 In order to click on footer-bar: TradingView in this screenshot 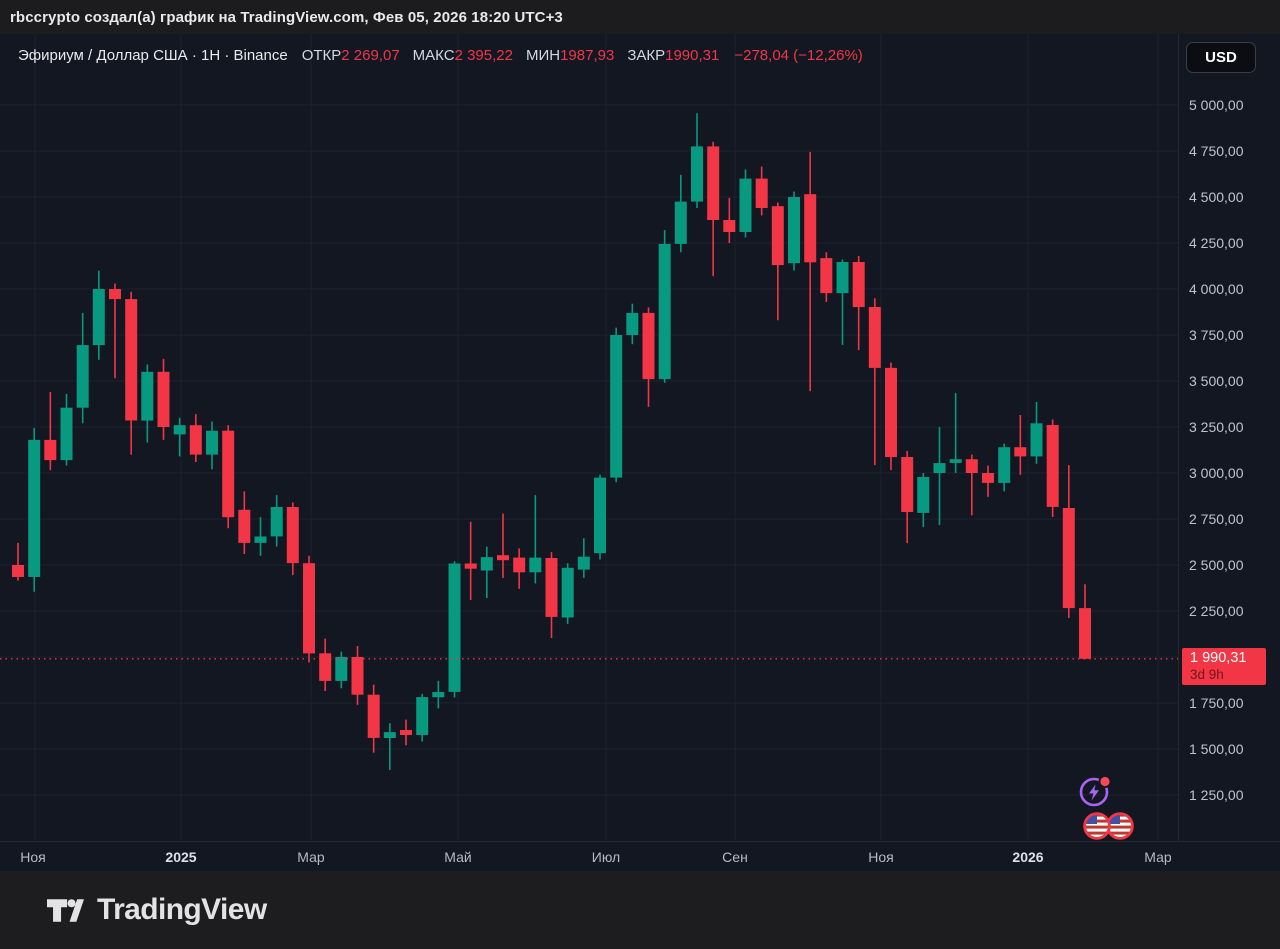, I will do `click(640, 910)`.